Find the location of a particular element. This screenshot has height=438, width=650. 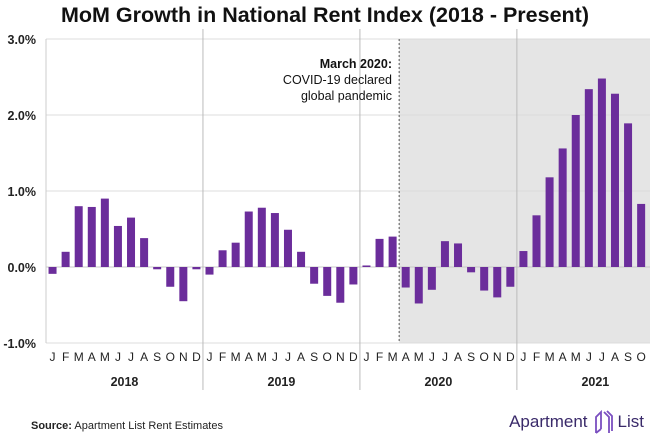

year-label: 2020 is located at coordinates (438, 382).